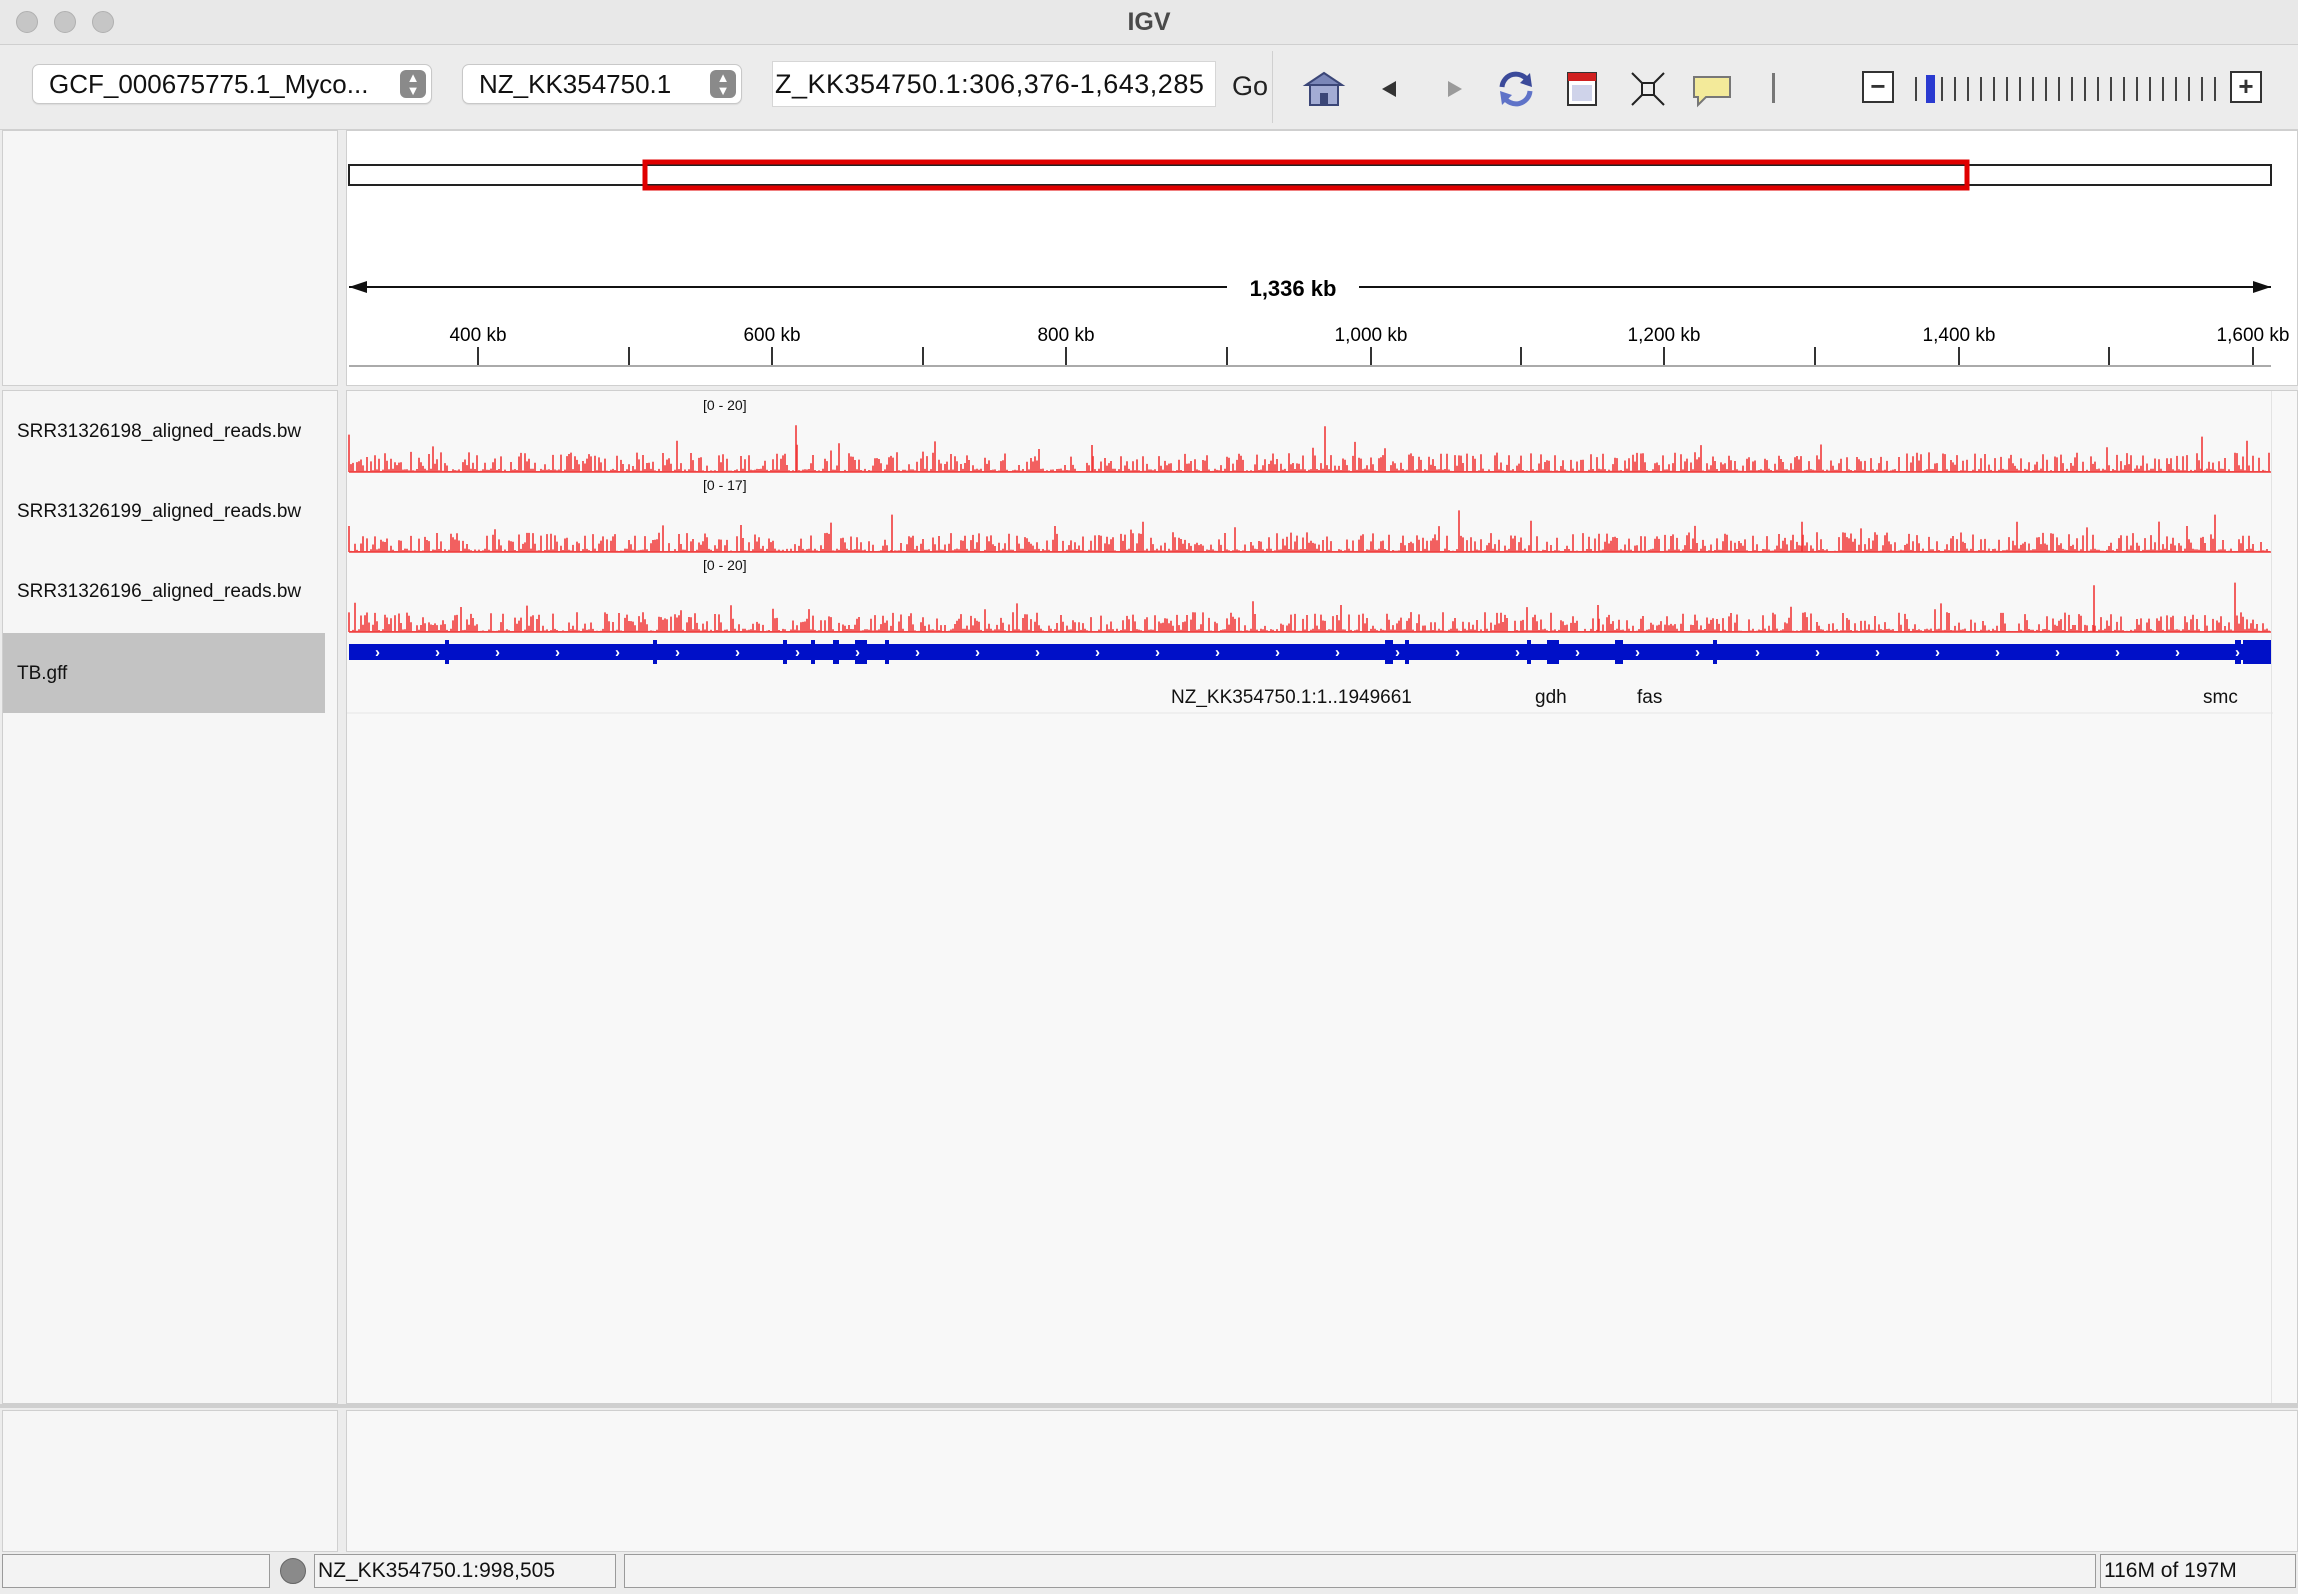  Describe the element at coordinates (1065, 335) in the screenshot. I see `ruler-tick-label: 800 kb` at that location.